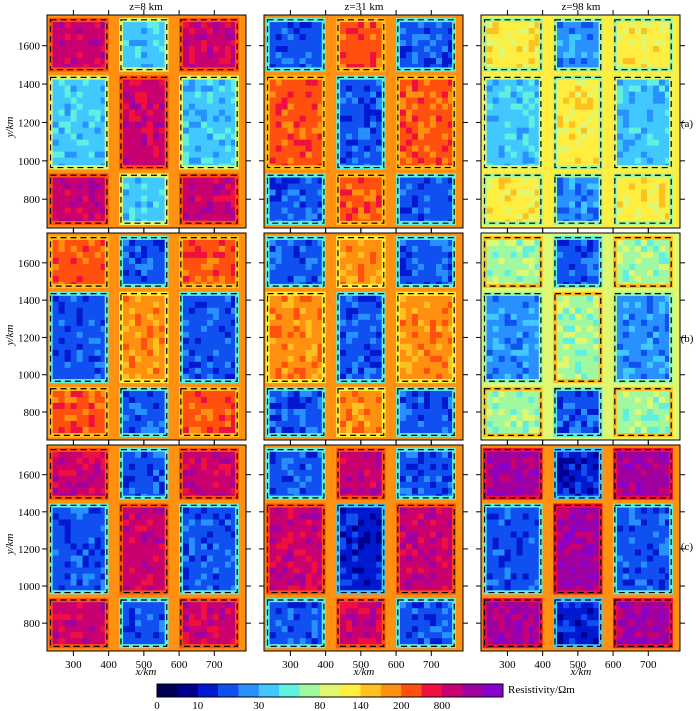 This screenshot has height=711, width=700. What do you see at coordinates (249, 690) in the screenshot?
I see `colorbar-segment` at bounding box center [249, 690].